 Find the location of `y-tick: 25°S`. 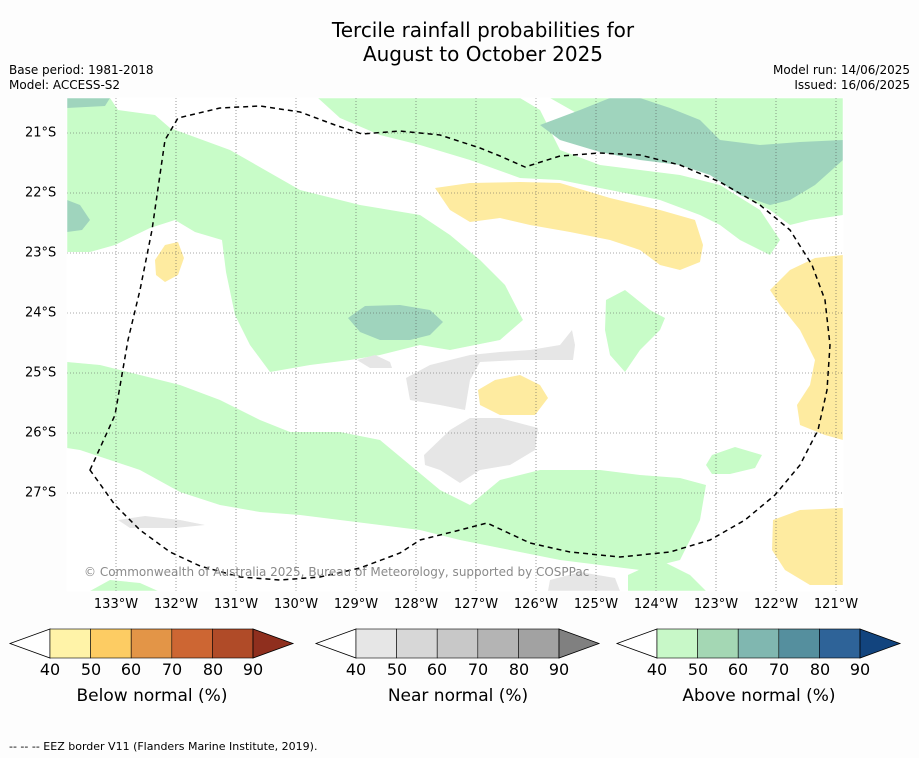

y-tick: 25°S is located at coordinates (41, 373).